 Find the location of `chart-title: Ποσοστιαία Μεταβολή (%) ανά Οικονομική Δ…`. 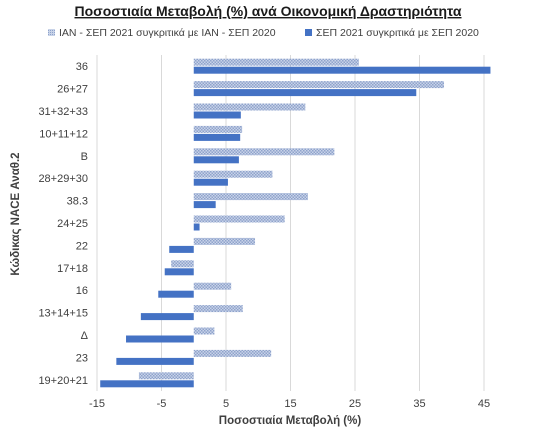

chart-title: Ποσοστιαία Μεταβολή (%) ανά Οικονομική Δ… is located at coordinates (267, 11).